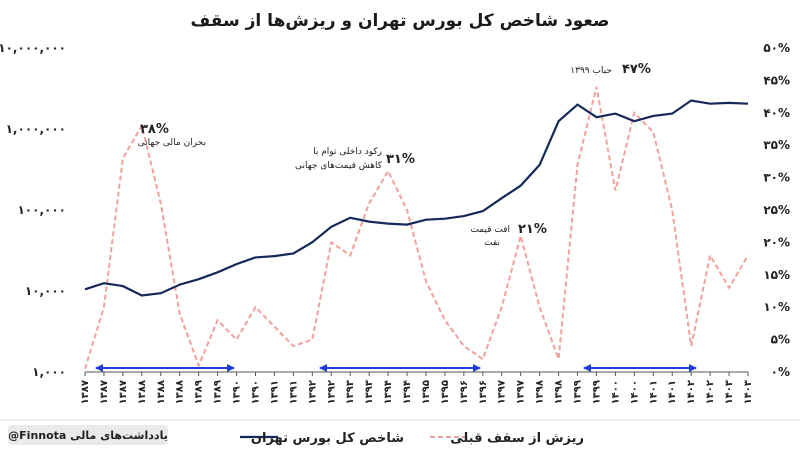 Image resolution: width=800 pixels, height=456 pixels. I want to click on watermark-badge, so click(88, 435).